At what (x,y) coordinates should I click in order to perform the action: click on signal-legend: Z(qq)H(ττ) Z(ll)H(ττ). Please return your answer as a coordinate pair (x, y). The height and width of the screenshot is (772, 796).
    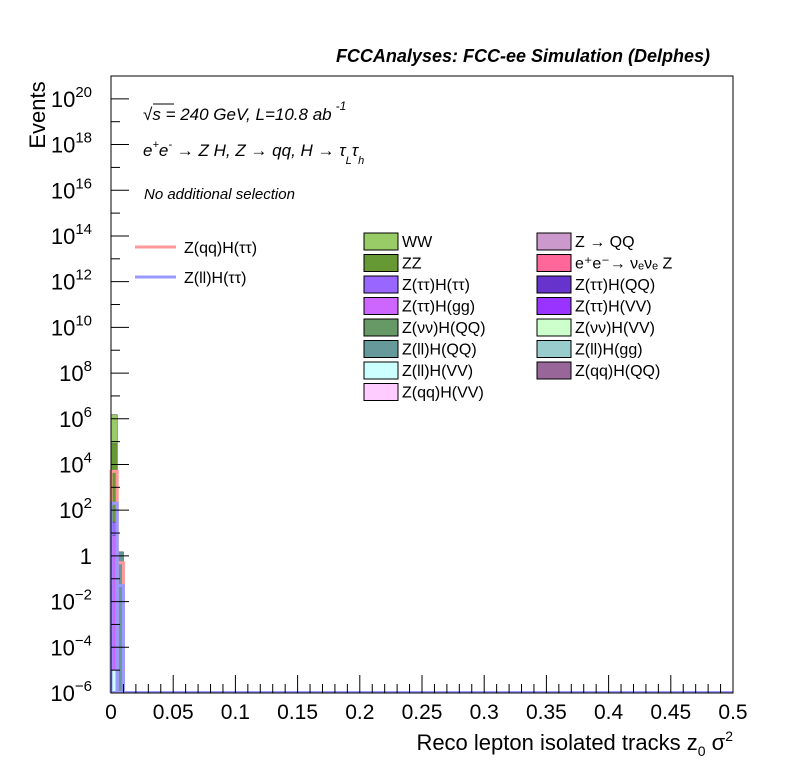
    Looking at the image, I should click on (196, 263).